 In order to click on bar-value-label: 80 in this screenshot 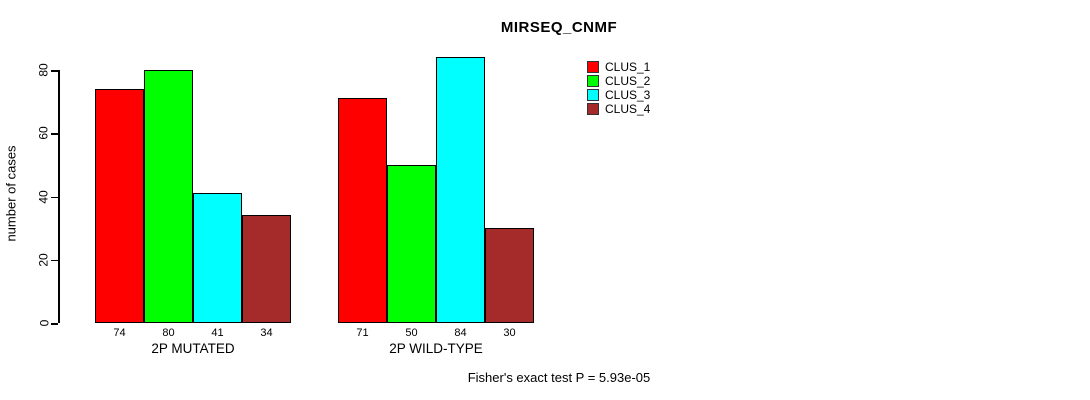, I will do `click(168, 333)`.